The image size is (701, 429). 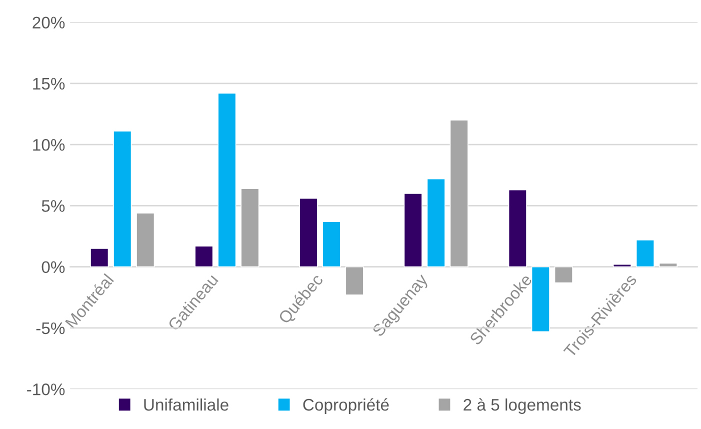 I want to click on y-tick-label: 15%, so click(x=49, y=84).